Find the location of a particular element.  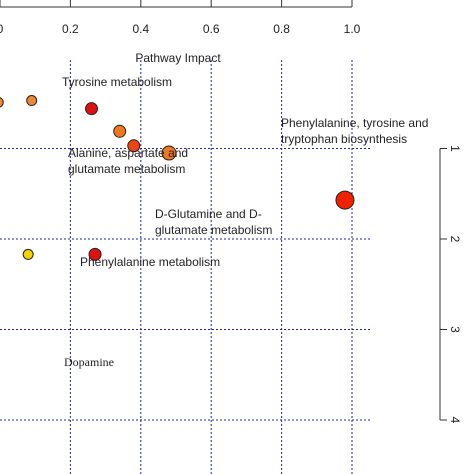

x-tick-label-2: 0.4 is located at coordinates (140, 29).